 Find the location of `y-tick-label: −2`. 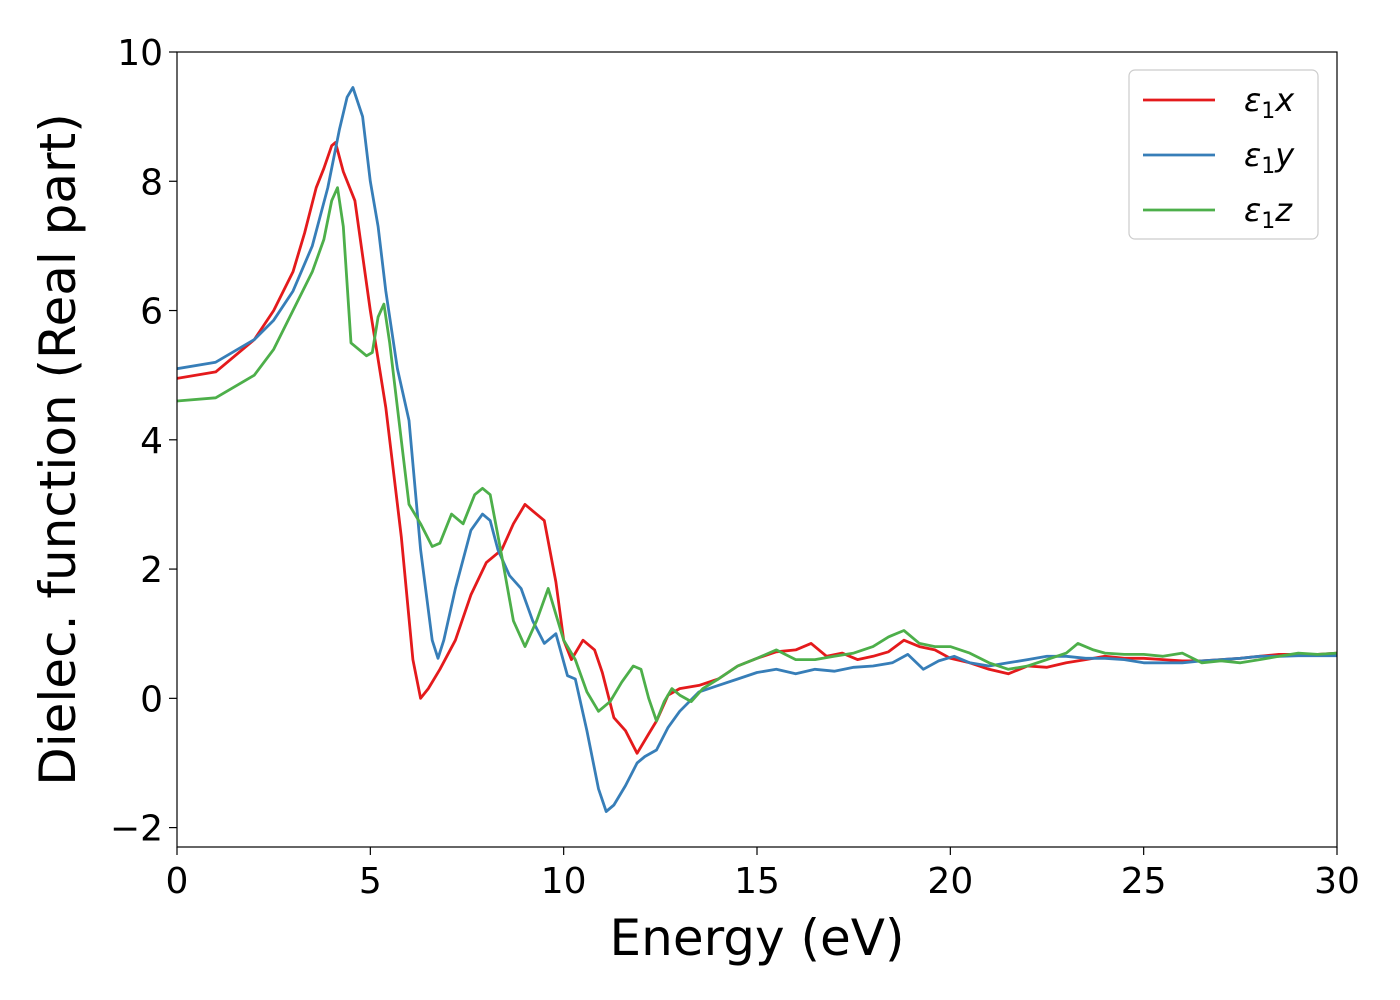

y-tick-label: −2 is located at coordinates (136, 829).